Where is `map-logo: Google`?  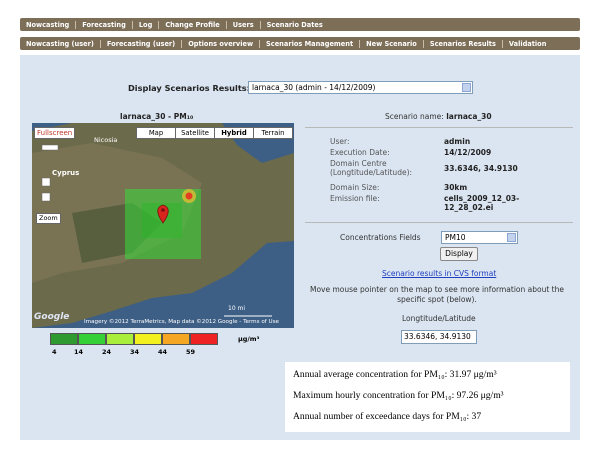
map-logo: Google is located at coordinates (52, 317).